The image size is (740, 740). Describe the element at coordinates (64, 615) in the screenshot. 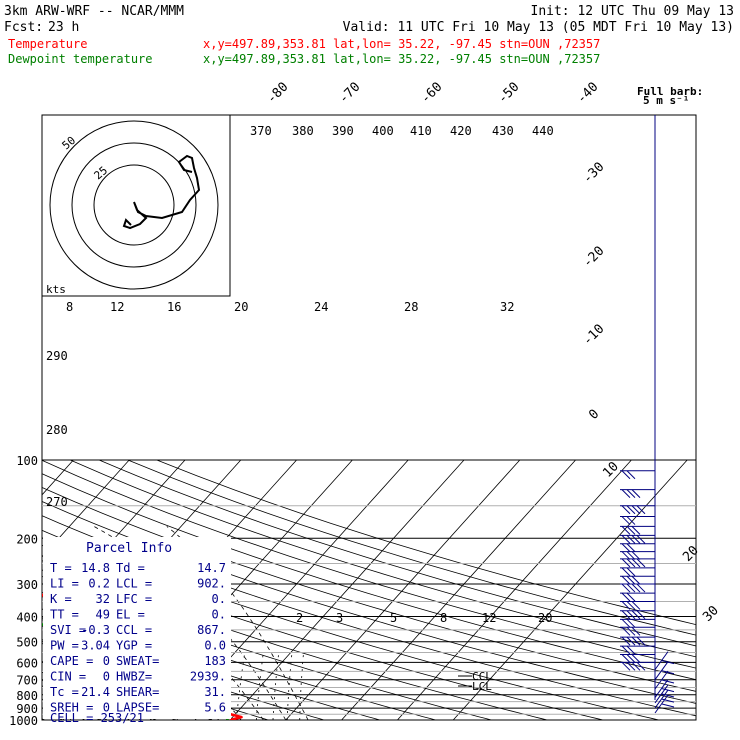

I see `parcel-info-cell: TT =` at that location.